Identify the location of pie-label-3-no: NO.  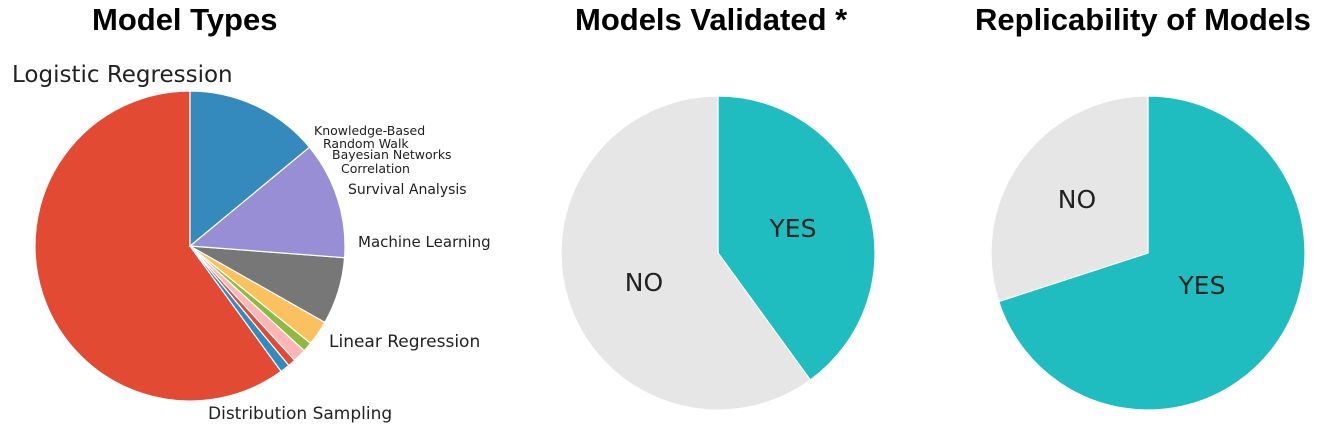
(1077, 199).